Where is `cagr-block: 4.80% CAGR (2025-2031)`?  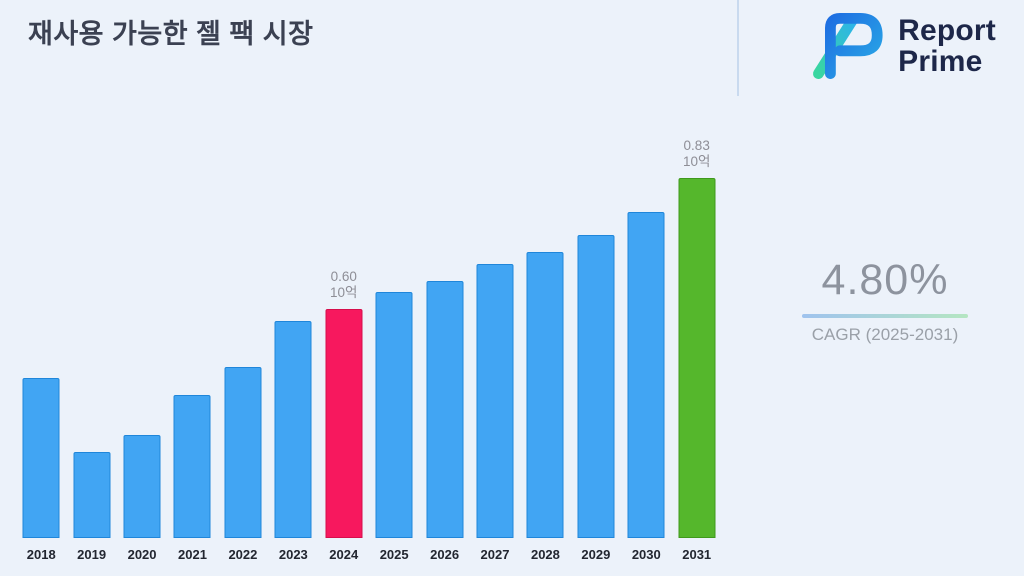
cagr-block: 4.80% CAGR (2025-2031) is located at coordinates (885, 300).